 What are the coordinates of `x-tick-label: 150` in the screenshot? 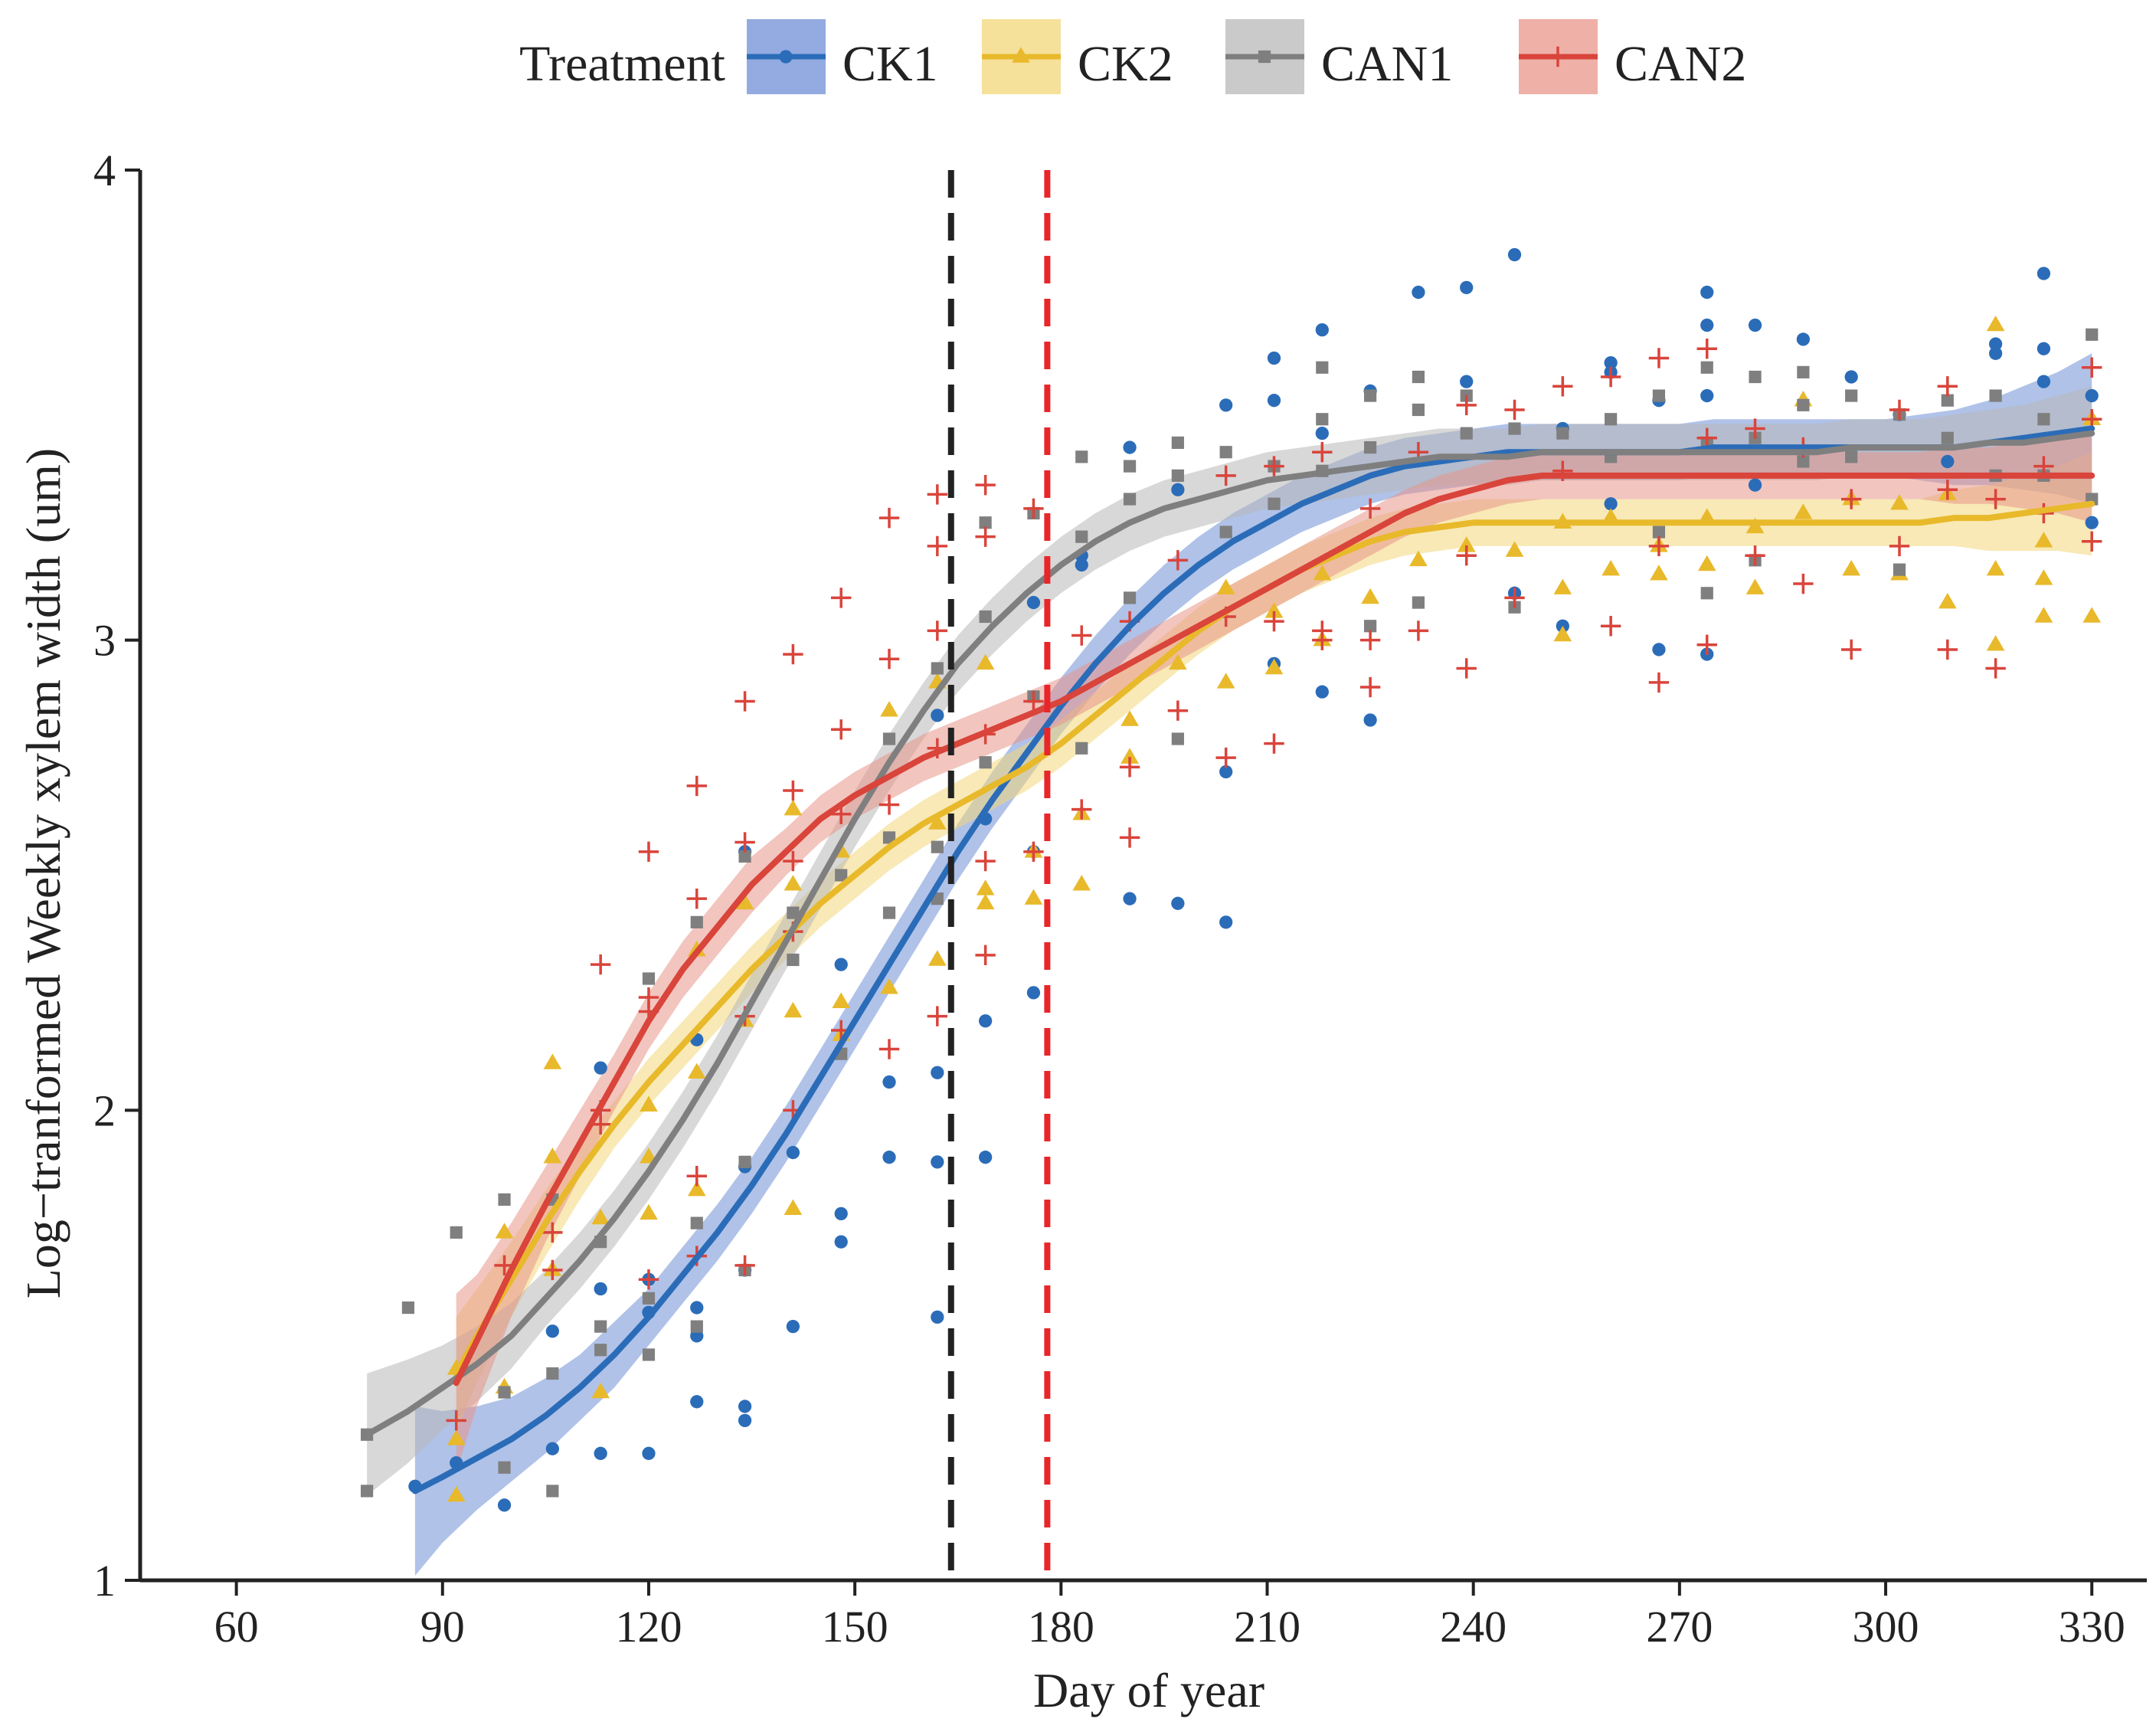 It's located at (855, 1627).